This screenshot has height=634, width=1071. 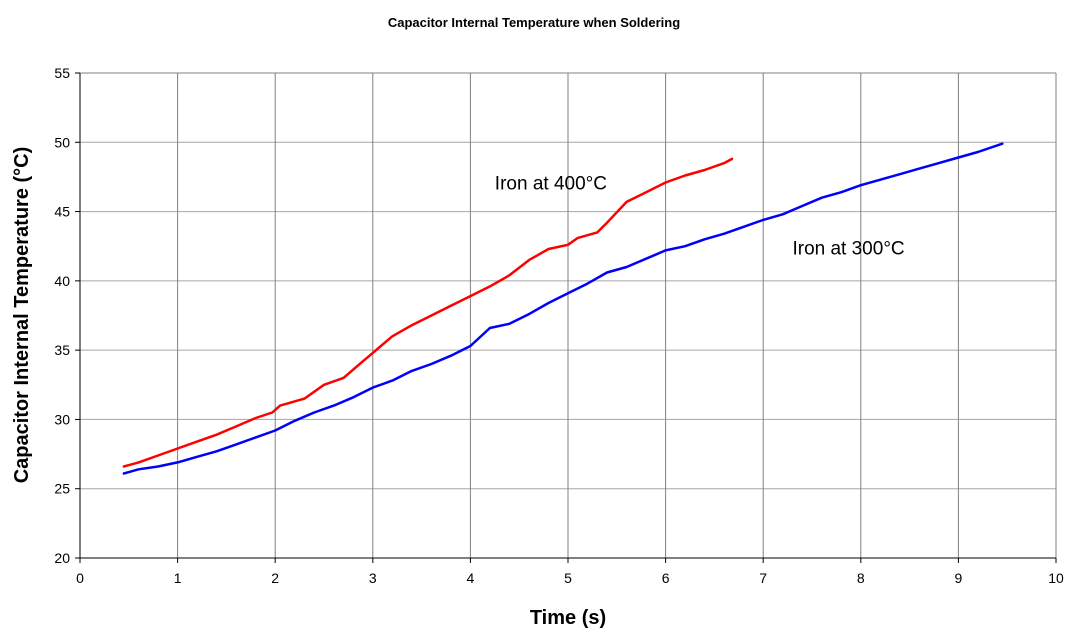 I want to click on y-tick-label: 20, so click(x=62, y=558).